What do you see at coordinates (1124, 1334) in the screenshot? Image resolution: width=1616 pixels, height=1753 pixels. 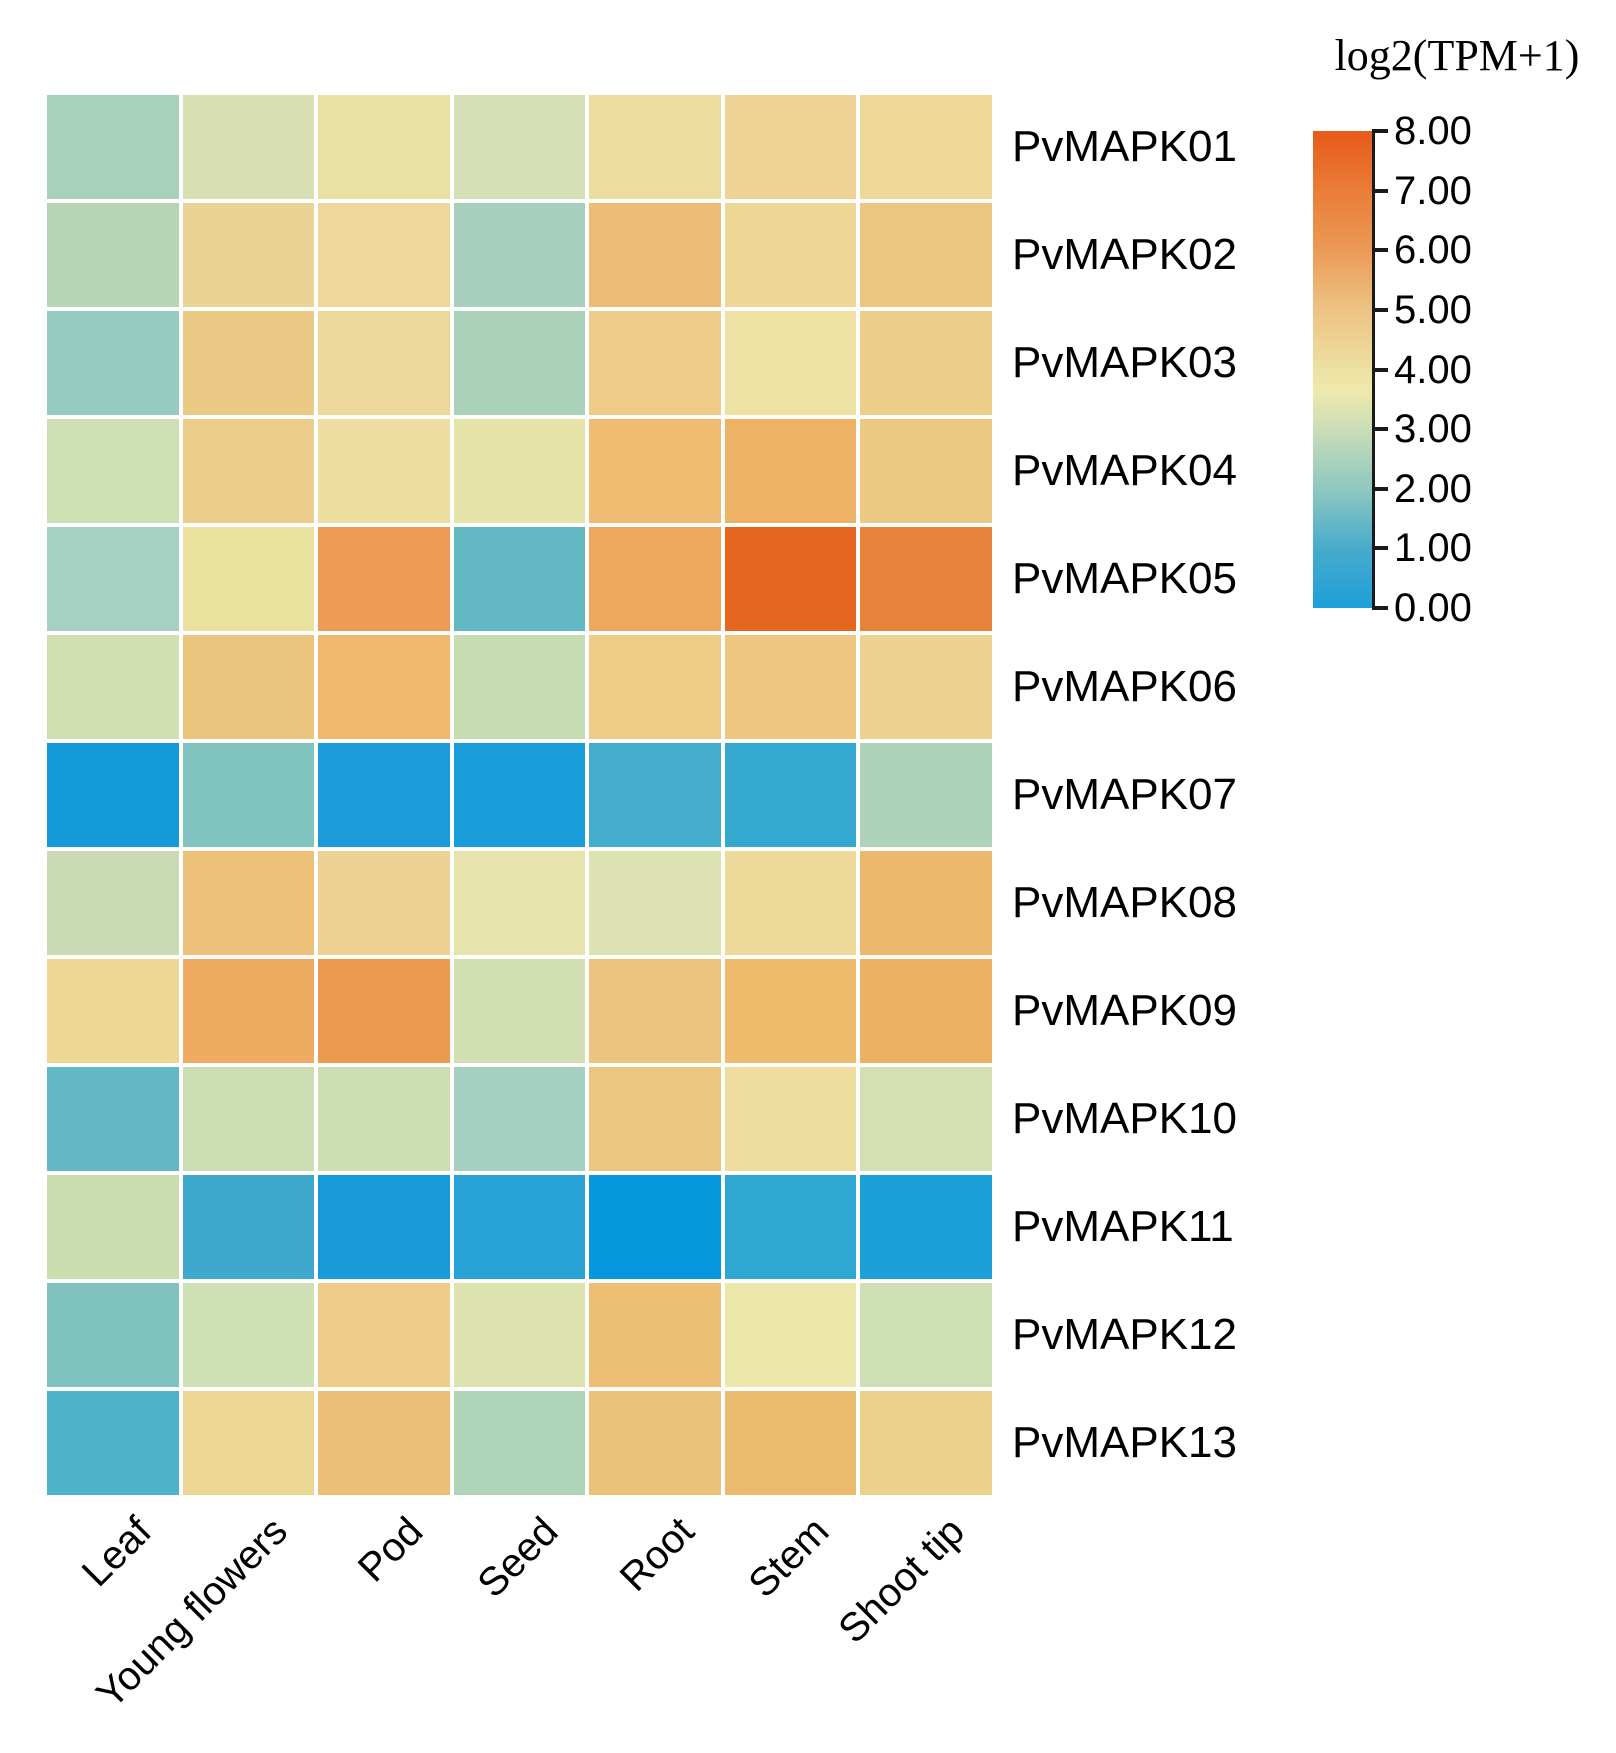 I see `row-label: PvMAPK12` at bounding box center [1124, 1334].